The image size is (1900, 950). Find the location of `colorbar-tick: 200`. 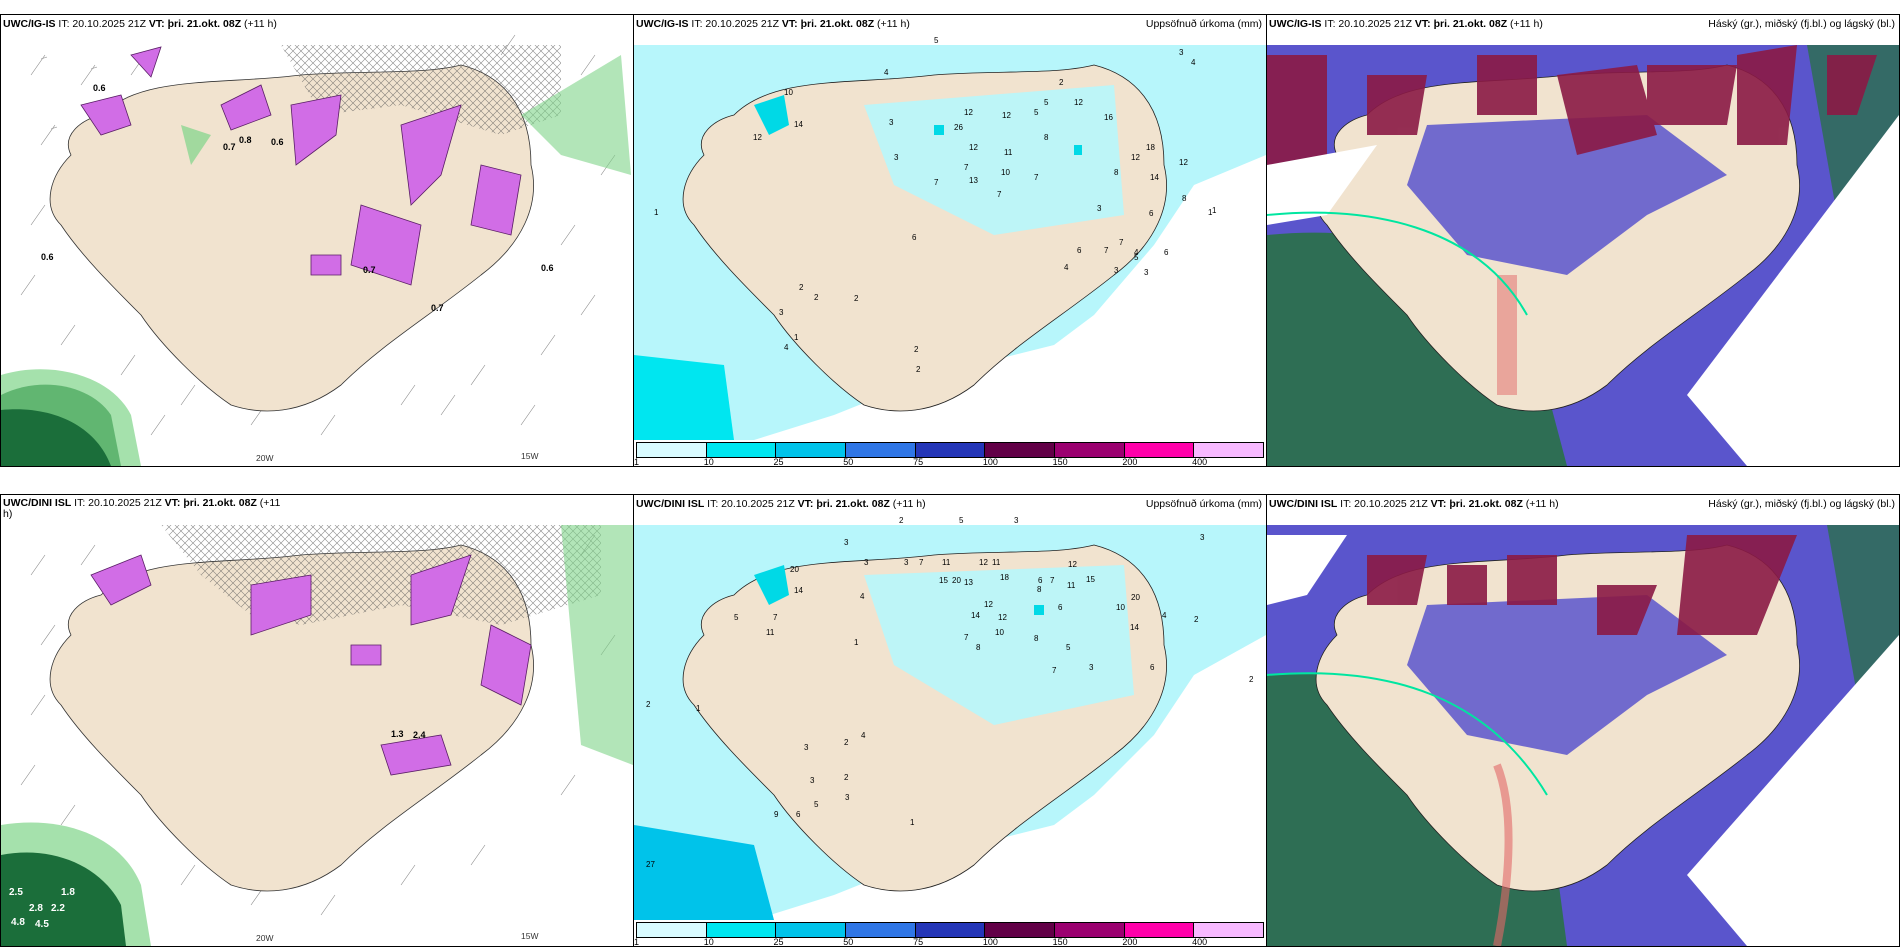

colorbar-tick: 200 is located at coordinates (1130, 462).